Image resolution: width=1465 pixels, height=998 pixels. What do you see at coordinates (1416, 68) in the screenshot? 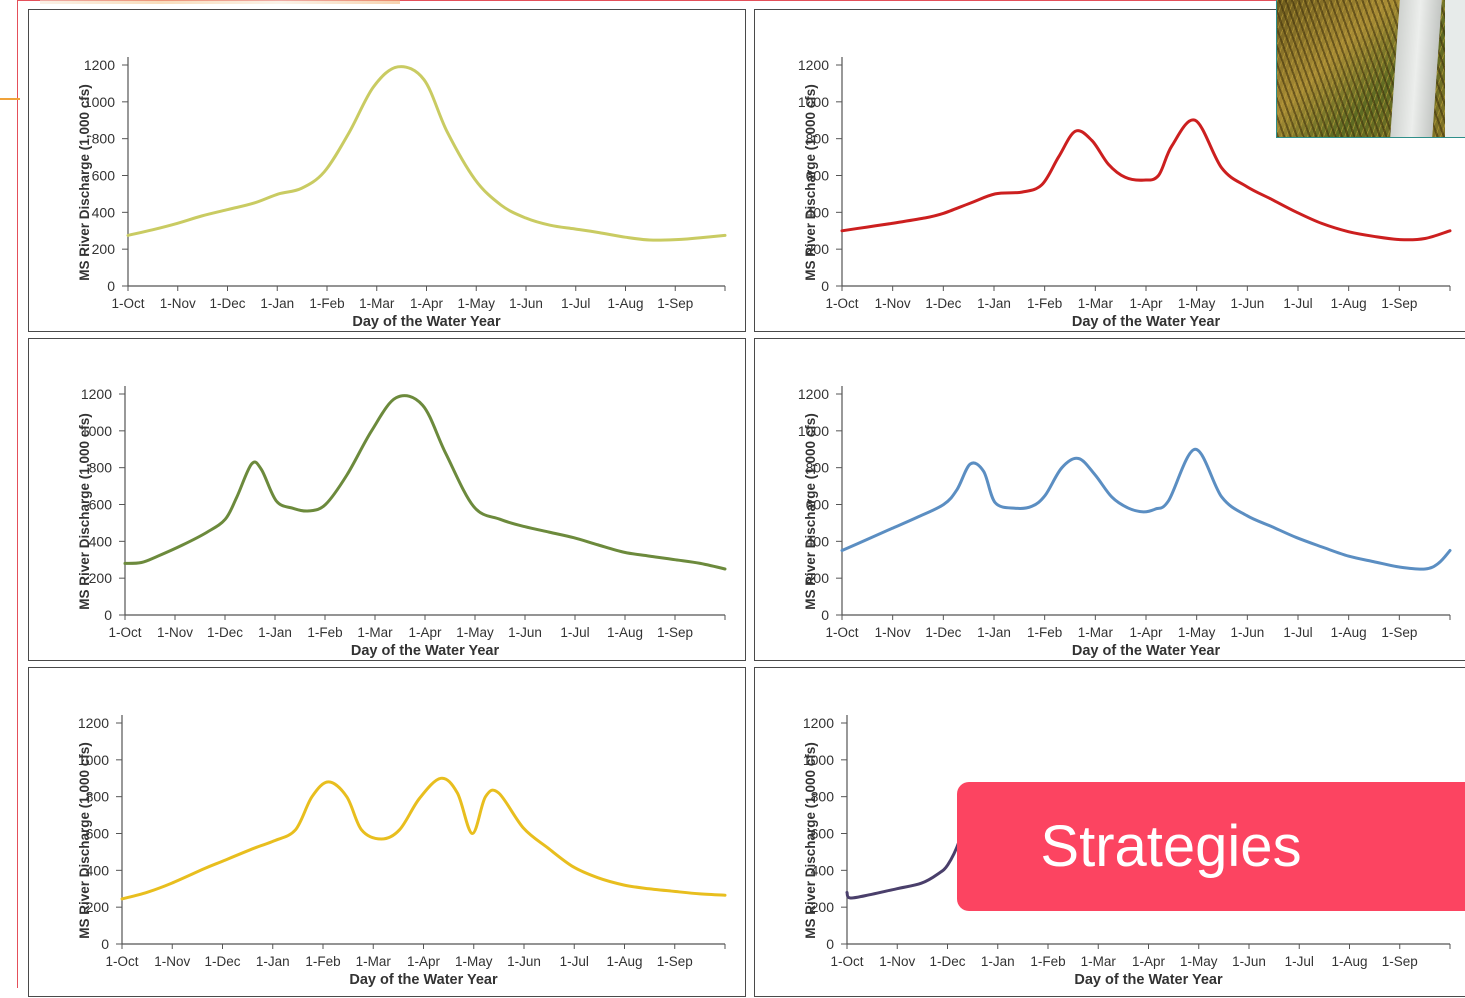
I see `photo-pole` at bounding box center [1416, 68].